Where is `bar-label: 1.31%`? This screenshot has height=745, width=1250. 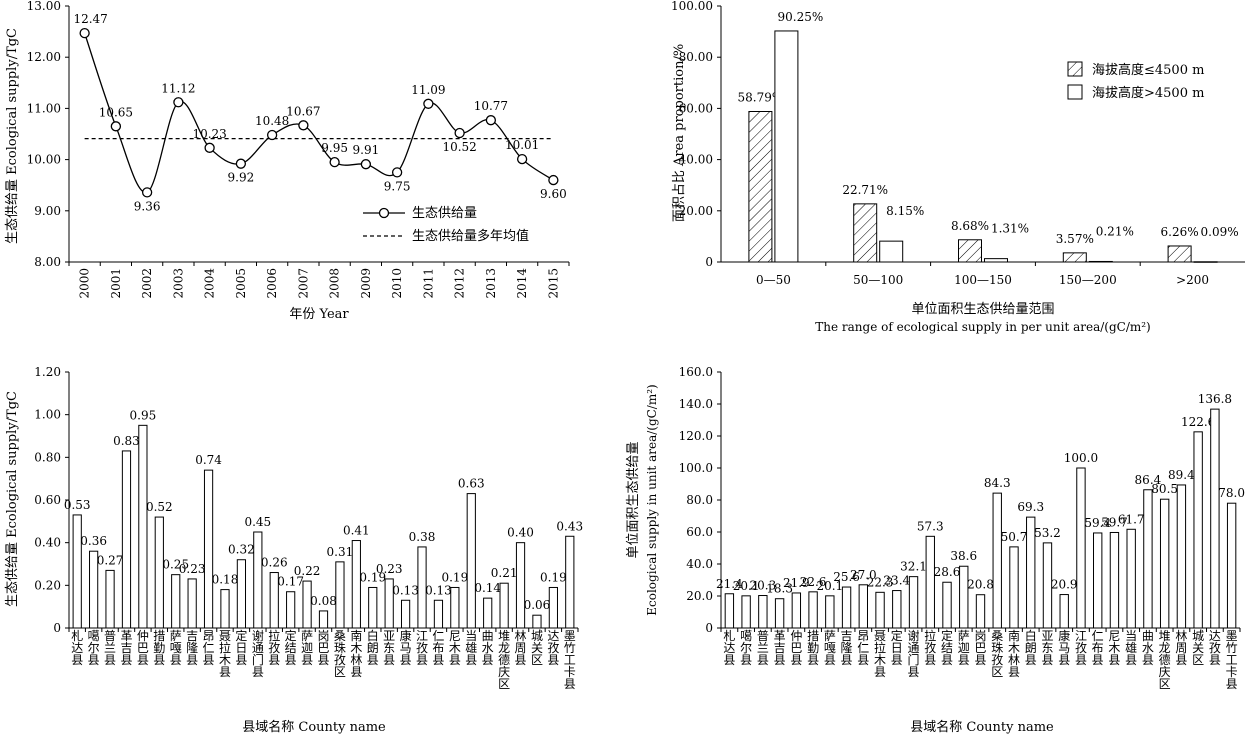 bar-label: 1.31% is located at coordinates (1010, 229).